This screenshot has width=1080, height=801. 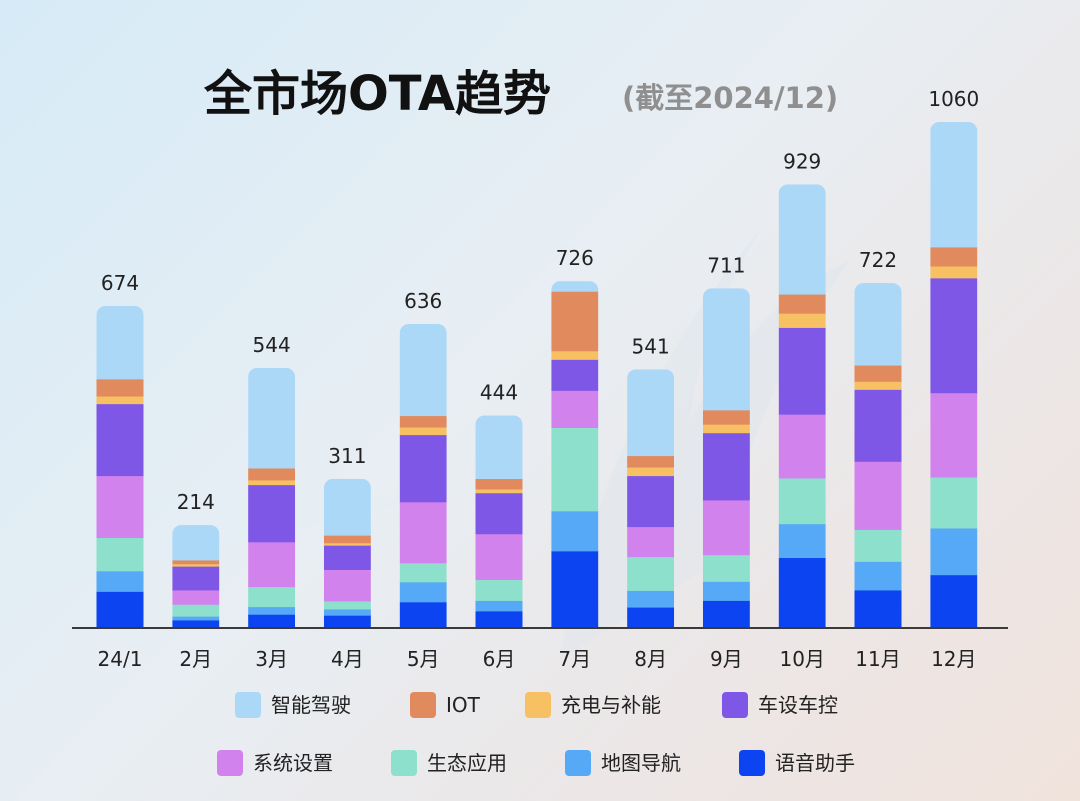 What do you see at coordinates (311, 705) in the screenshot?
I see `legend-label: 智能驾驶` at bounding box center [311, 705].